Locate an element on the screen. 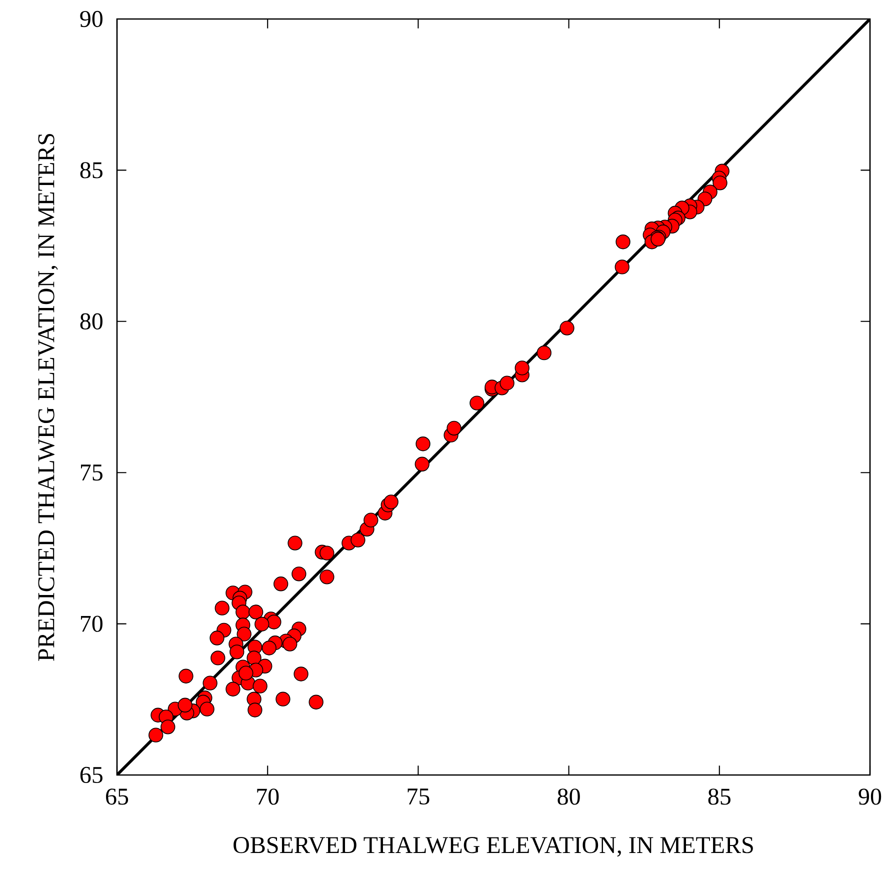  y-tick-label: 80 is located at coordinates (91, 321).